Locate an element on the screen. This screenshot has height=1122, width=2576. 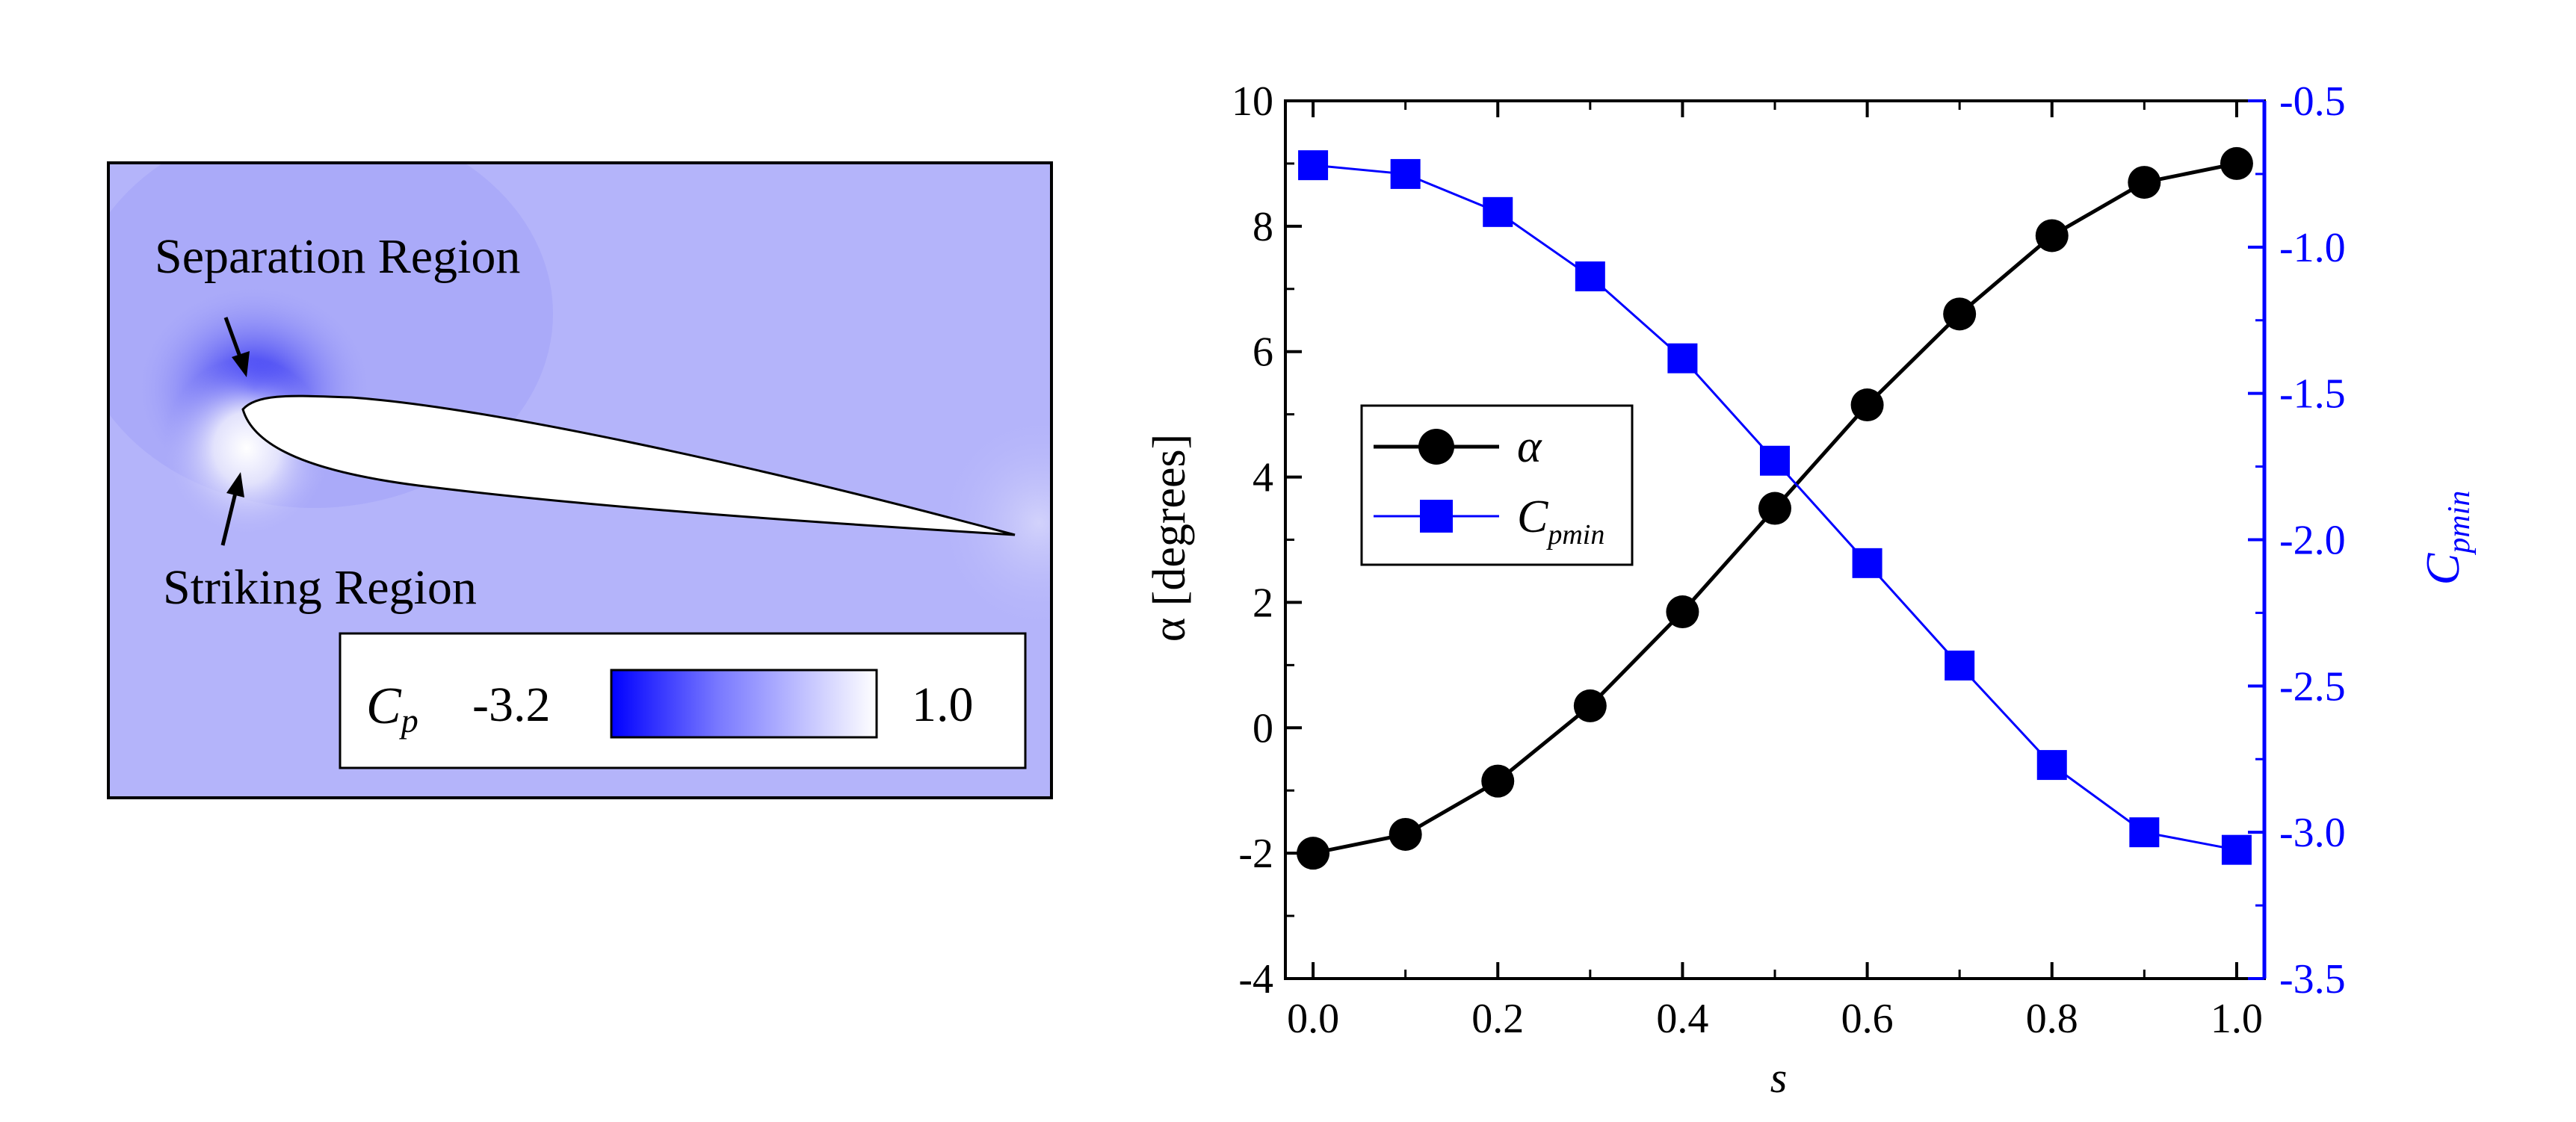
colorbar-max-label: 1.0 is located at coordinates (943, 705).